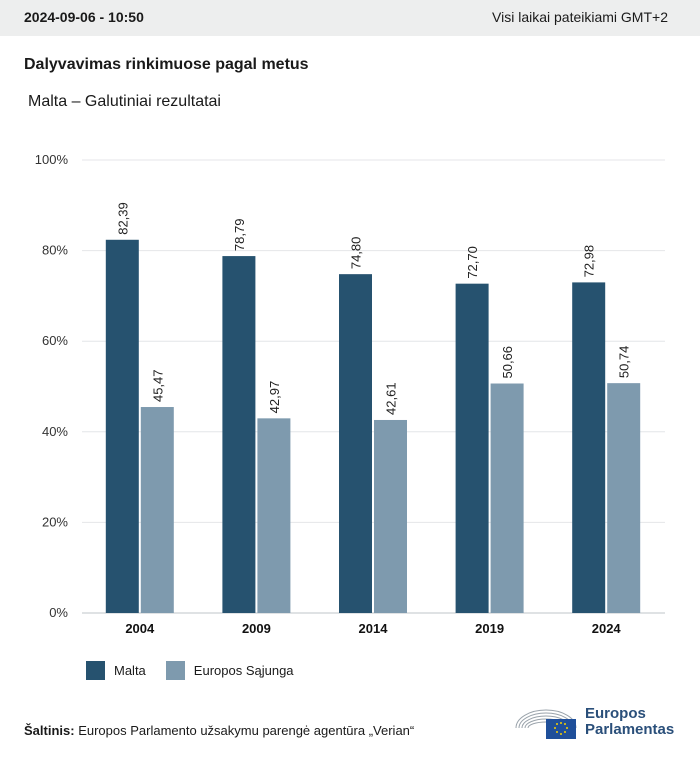  Describe the element at coordinates (124, 101) in the screenshot. I see `chart-subtitle: Malta – Galutiniai rezultatai` at that location.